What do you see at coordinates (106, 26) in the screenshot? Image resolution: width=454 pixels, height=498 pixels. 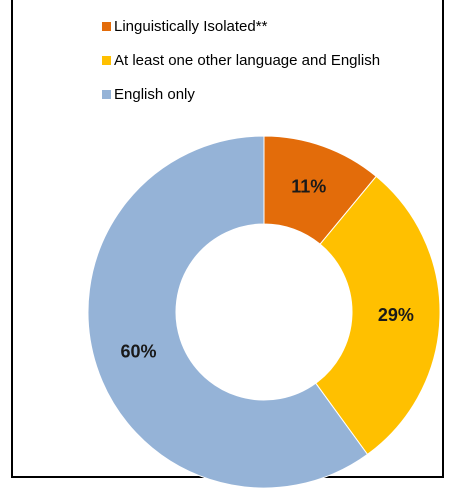 I see `legend-swatch-linguistically-isolated` at bounding box center [106, 26].